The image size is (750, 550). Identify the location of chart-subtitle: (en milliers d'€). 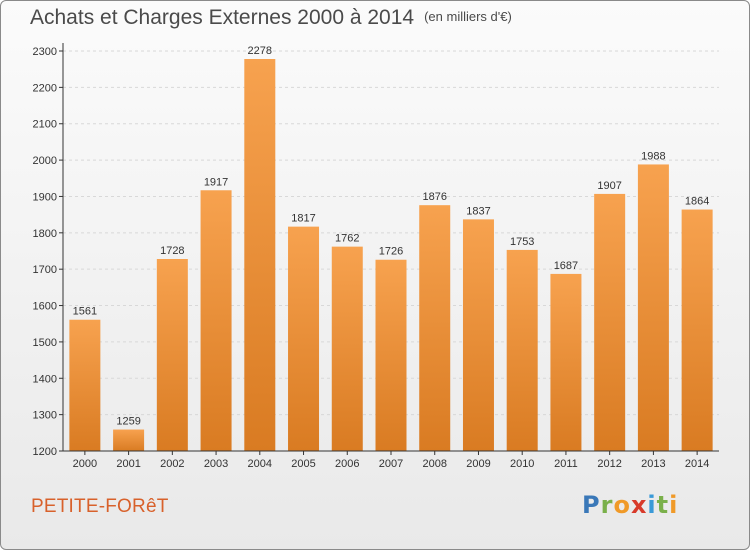
(468, 16).